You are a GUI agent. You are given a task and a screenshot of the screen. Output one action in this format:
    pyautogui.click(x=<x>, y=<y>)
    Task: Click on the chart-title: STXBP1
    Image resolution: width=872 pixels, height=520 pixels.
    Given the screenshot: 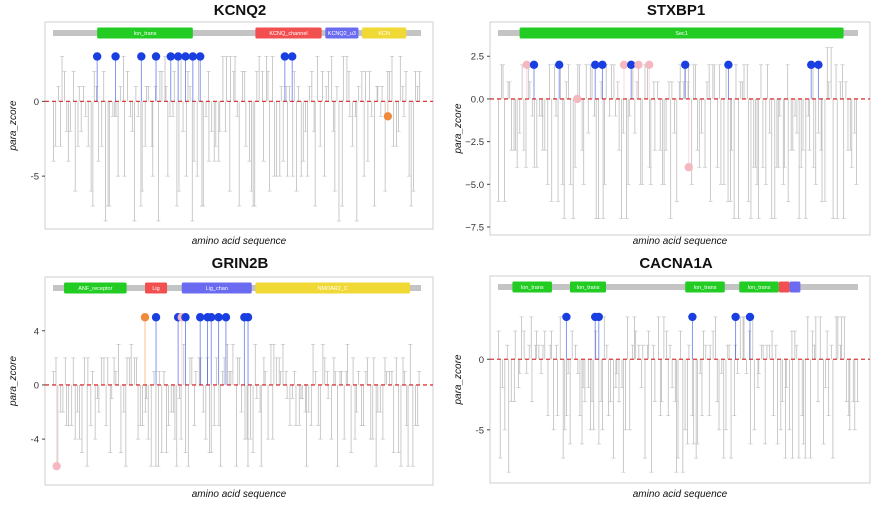 What is the action you would take?
    pyautogui.click(x=676, y=10)
    